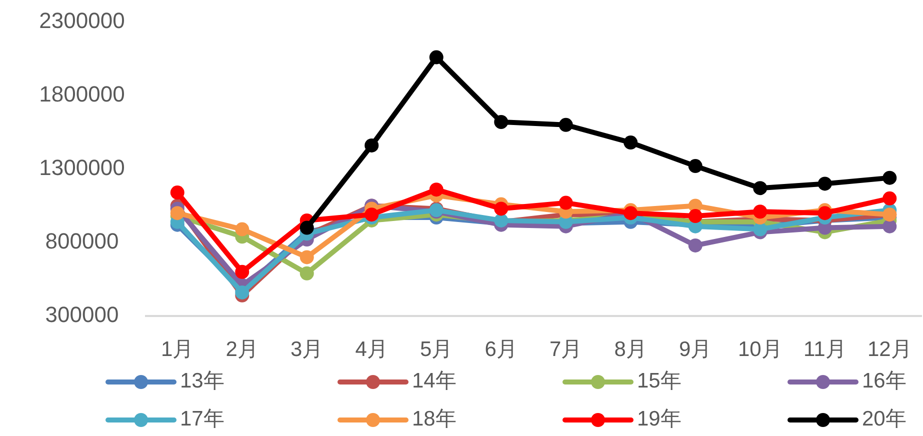 This screenshot has width=923, height=436. Describe the element at coordinates (436, 349) in the screenshot. I see `x-tick-label: 5月` at that location.